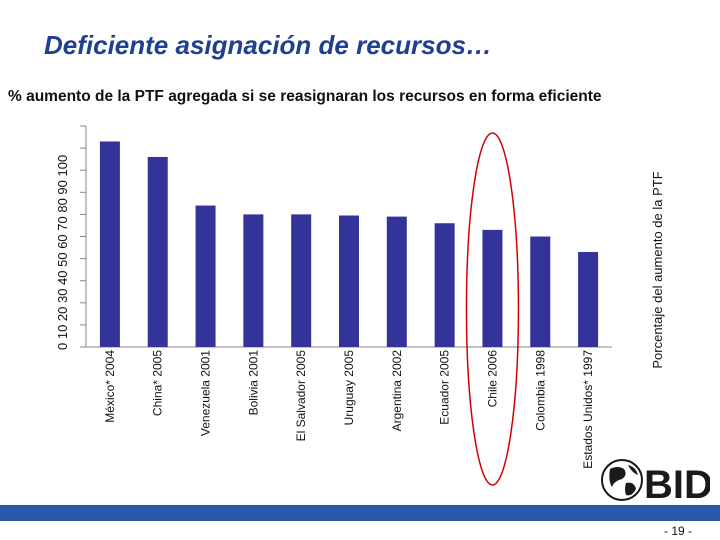 The height and width of the screenshot is (540, 720). I want to click on bid-logo: BID, so click(655, 482).